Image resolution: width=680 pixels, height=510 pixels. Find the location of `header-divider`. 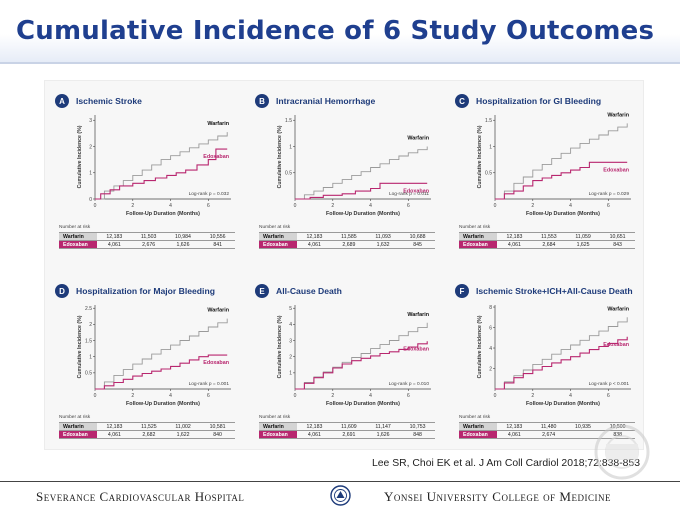

header-divider is located at coordinates (340, 63).